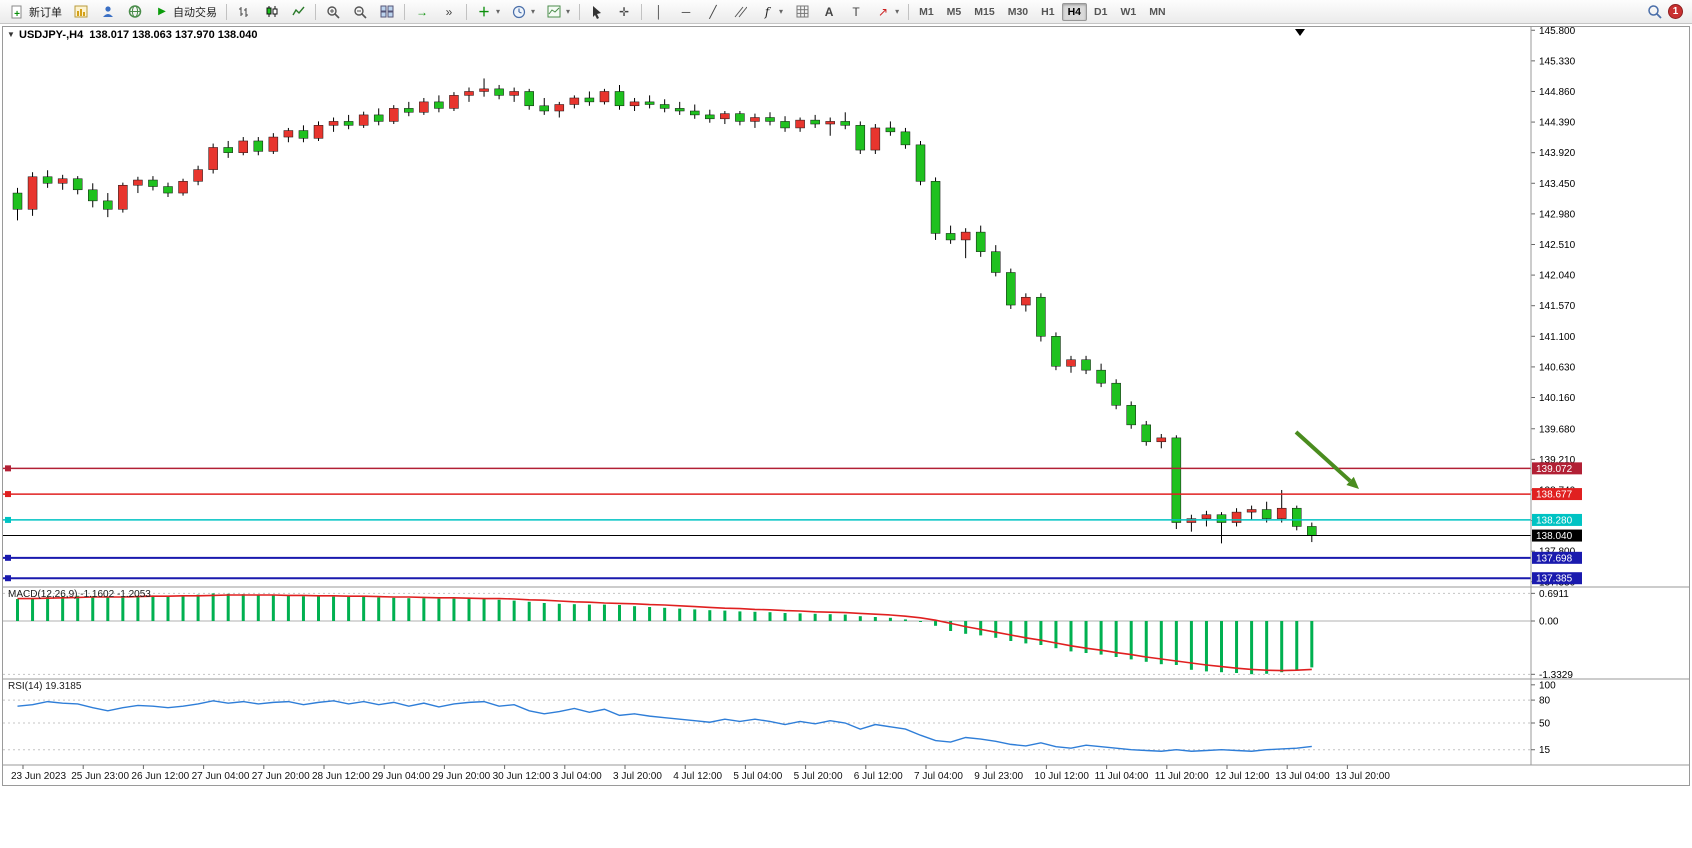  I want to click on horizontal-line-button: ─, so click(686, 12).